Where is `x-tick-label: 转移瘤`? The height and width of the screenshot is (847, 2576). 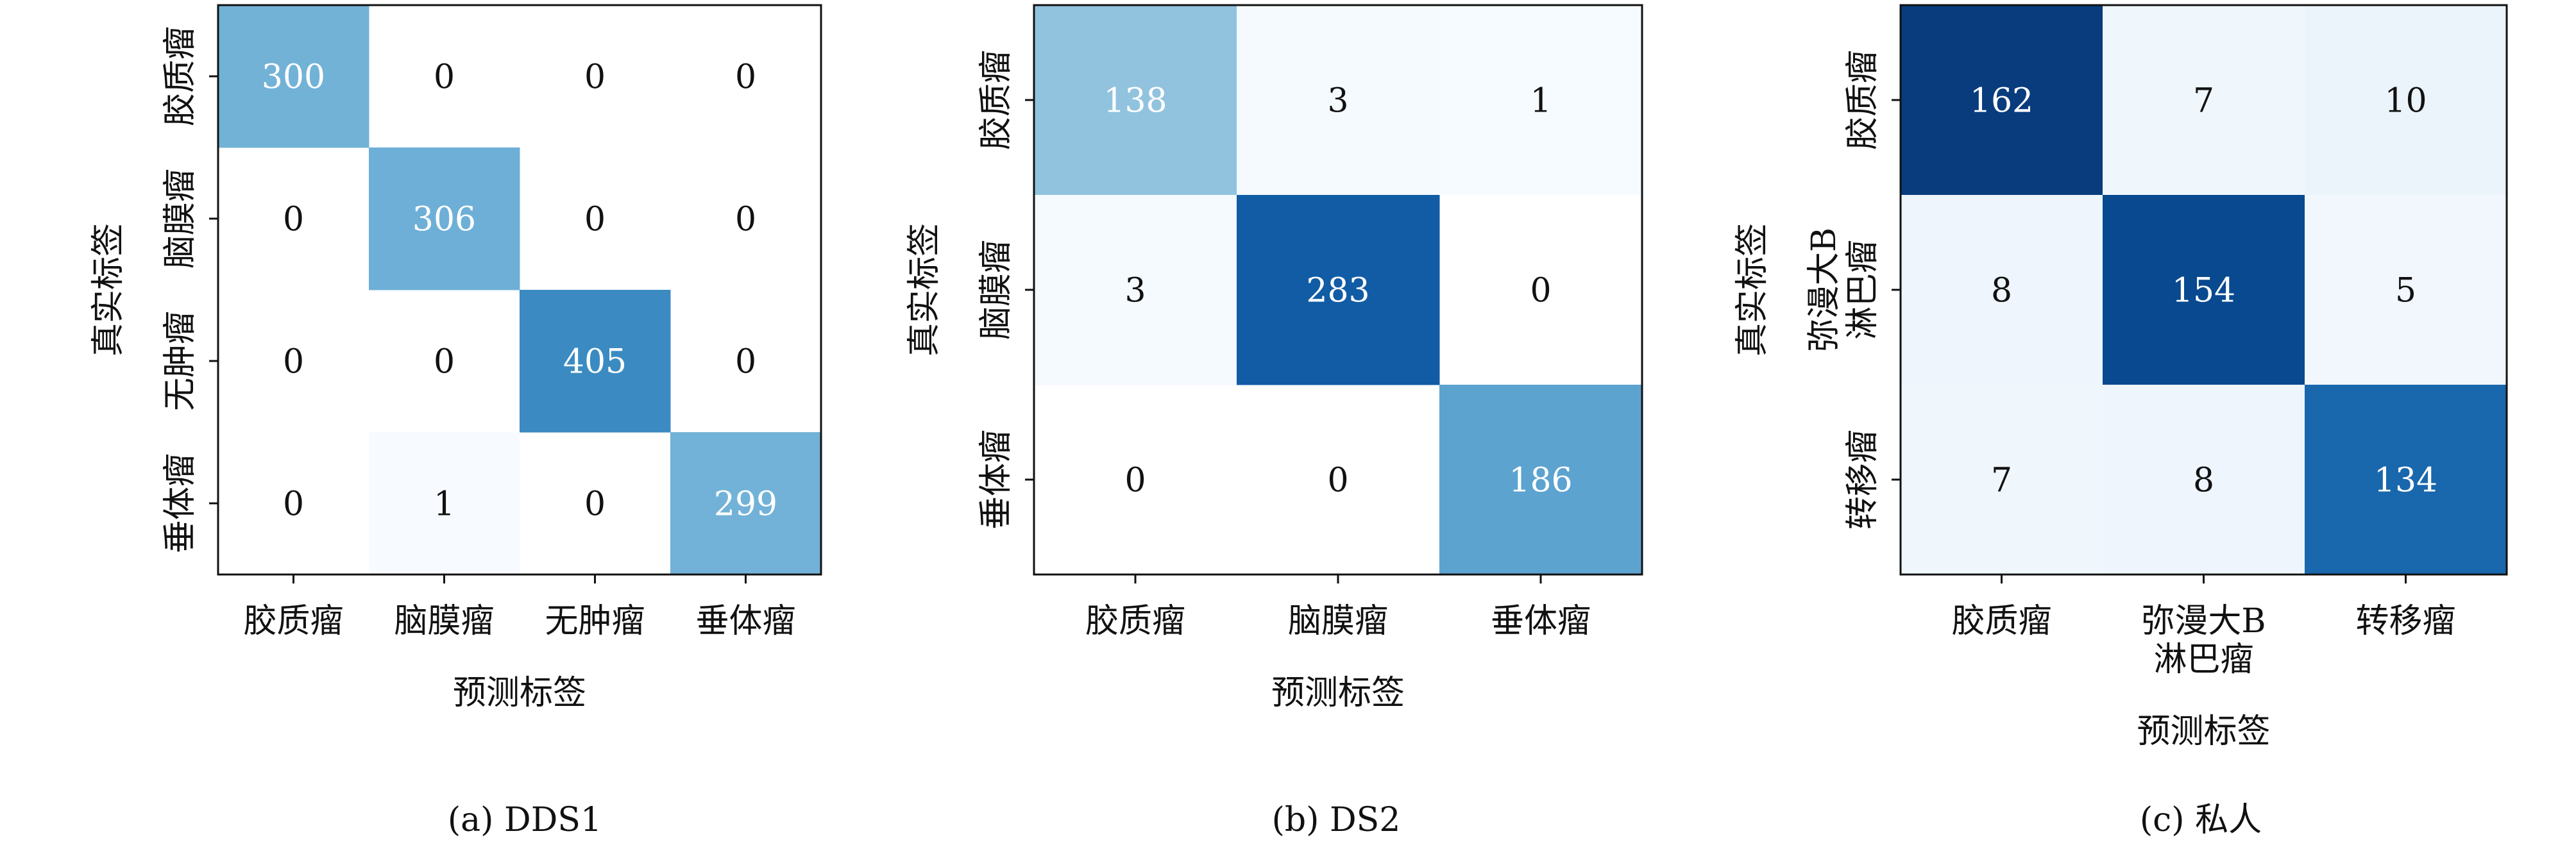 x-tick-label: 转移瘤 is located at coordinates (2405, 621).